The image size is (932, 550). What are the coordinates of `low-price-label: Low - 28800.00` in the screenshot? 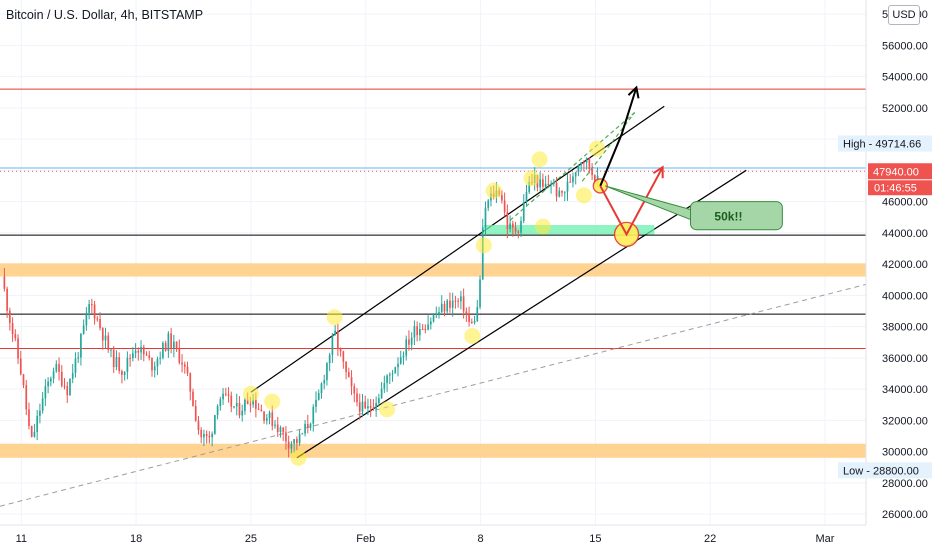 It's located at (881, 471).